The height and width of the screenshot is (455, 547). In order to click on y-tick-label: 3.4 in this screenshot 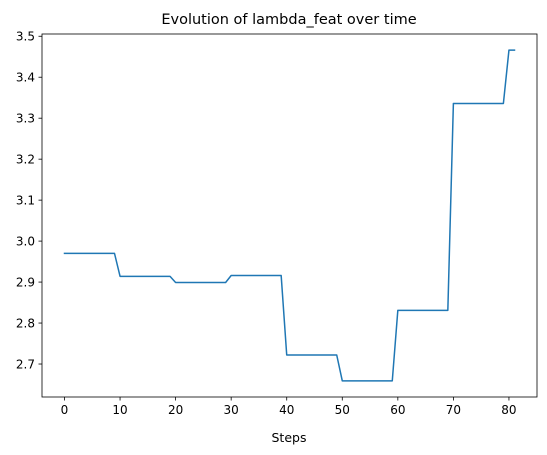, I will do `click(25, 78)`.